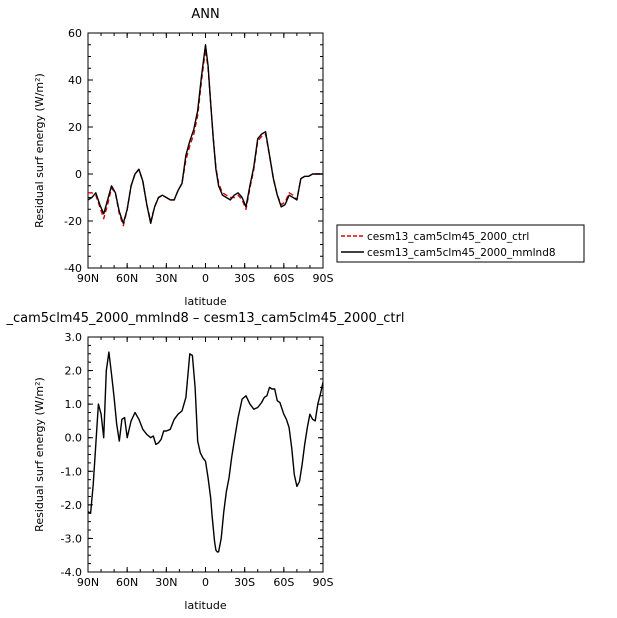 This screenshot has width=617, height=618. Describe the element at coordinates (73, 268) in the screenshot. I see `y-tick-label: -40` at that location.